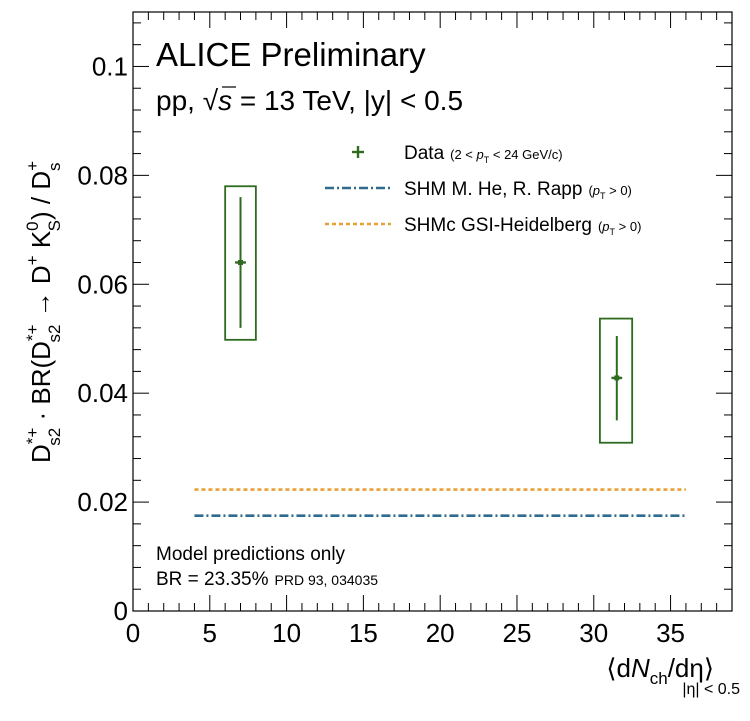 This screenshot has width=750, height=721. Describe the element at coordinates (518, 190) in the screenshot. I see `legend-entry-shm: SHM M. He, R. Rapp (pT > 0)` at that location.